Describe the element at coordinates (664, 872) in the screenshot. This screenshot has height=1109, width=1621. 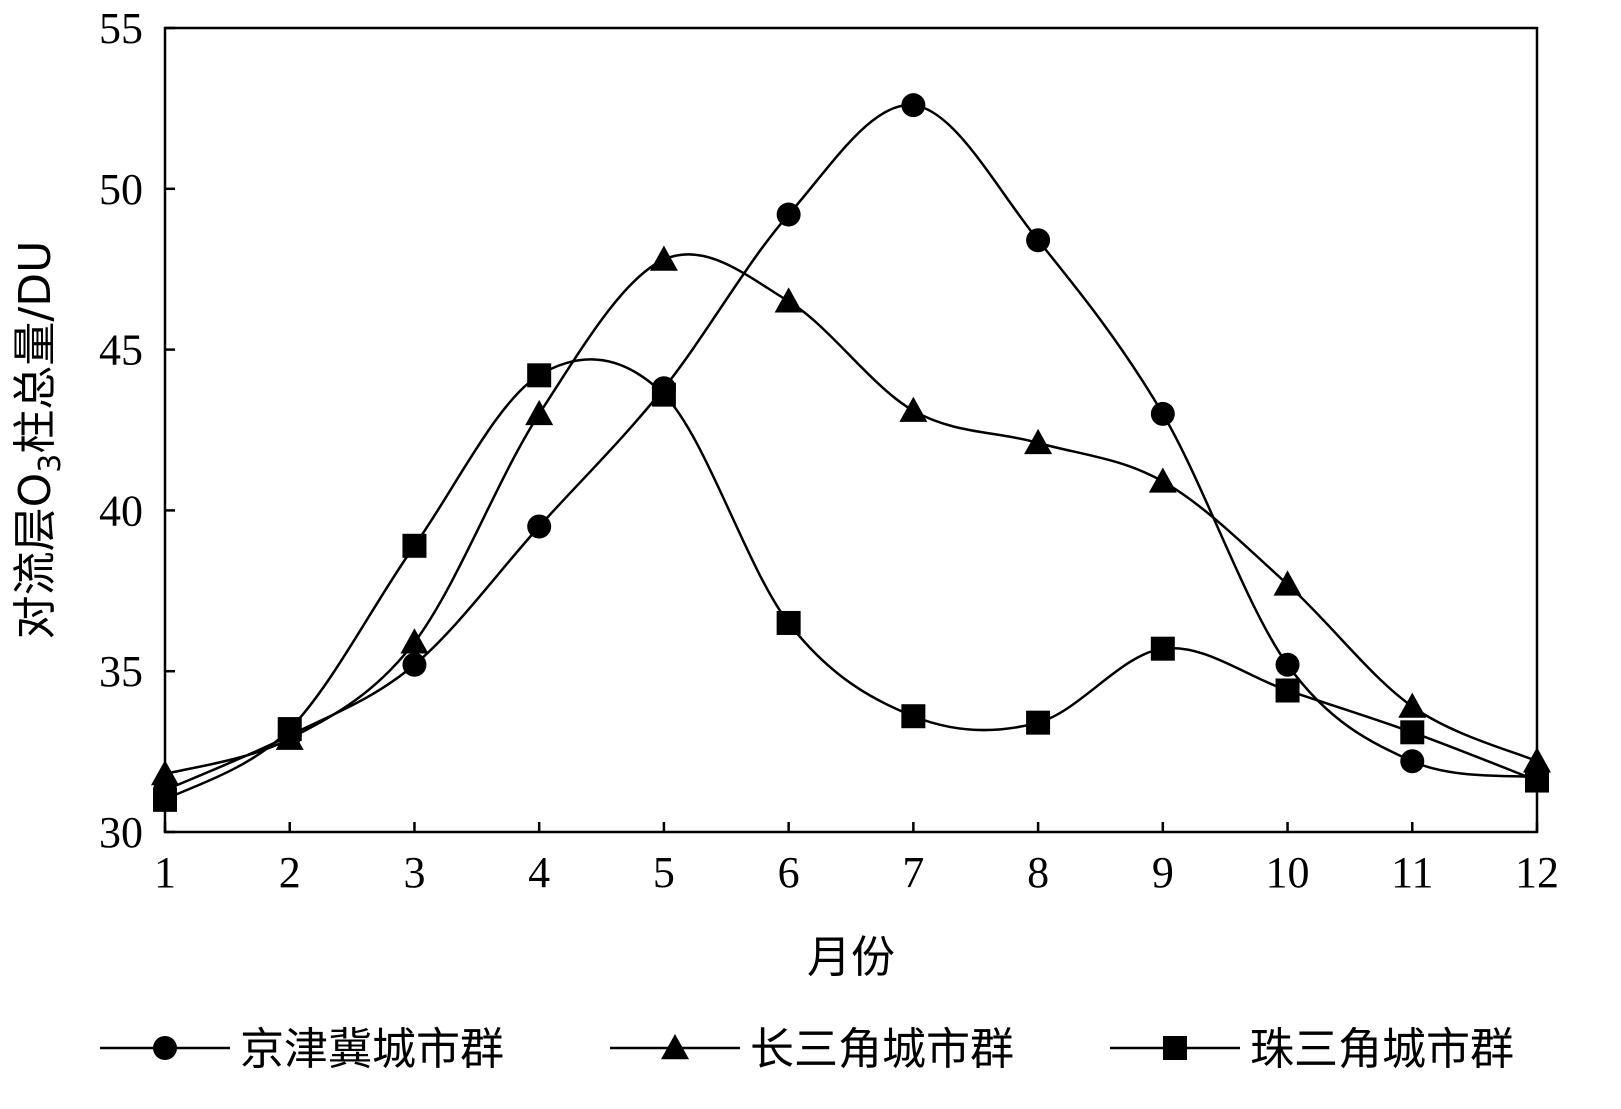
I see `x-tick-label: 5` at that location.